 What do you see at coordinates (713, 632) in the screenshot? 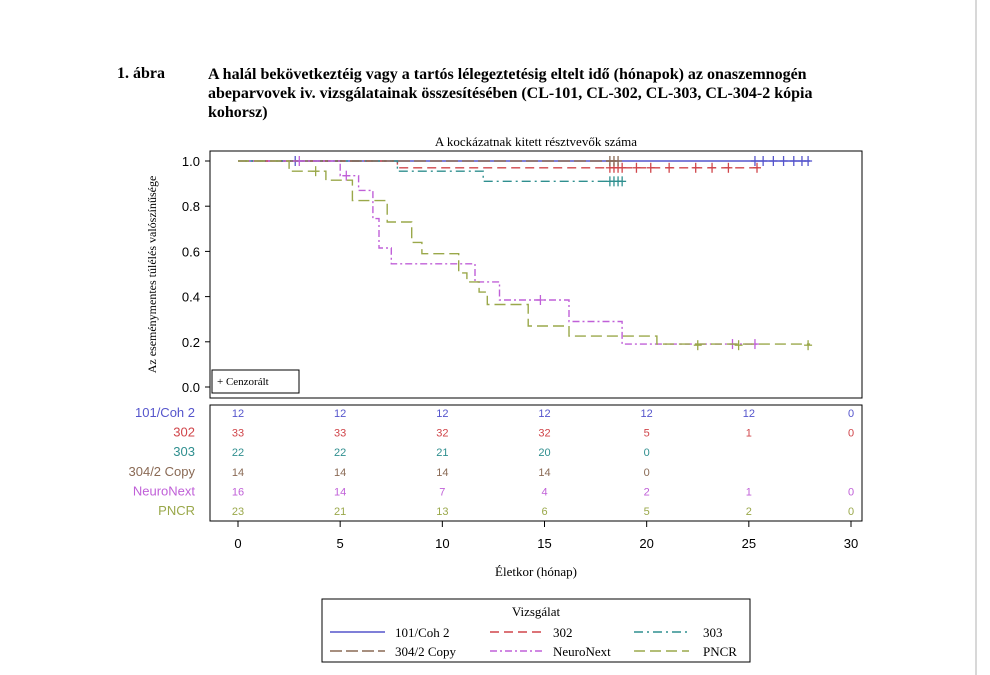
I see `legend-entry: 303` at bounding box center [713, 632].